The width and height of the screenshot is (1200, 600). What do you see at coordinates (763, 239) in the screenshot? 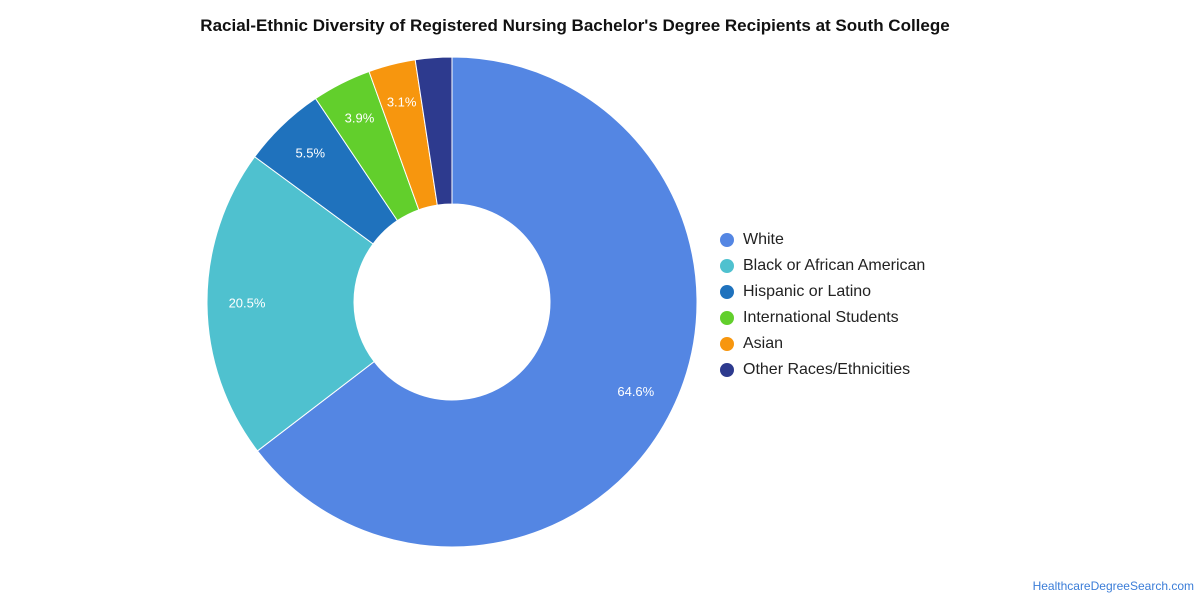
I see `legend-label: White` at bounding box center [763, 239].